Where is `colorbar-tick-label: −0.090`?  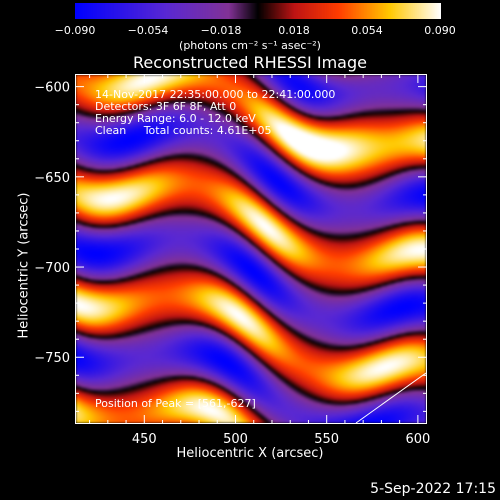
colorbar-tick-label: −0.090 is located at coordinates (75, 30).